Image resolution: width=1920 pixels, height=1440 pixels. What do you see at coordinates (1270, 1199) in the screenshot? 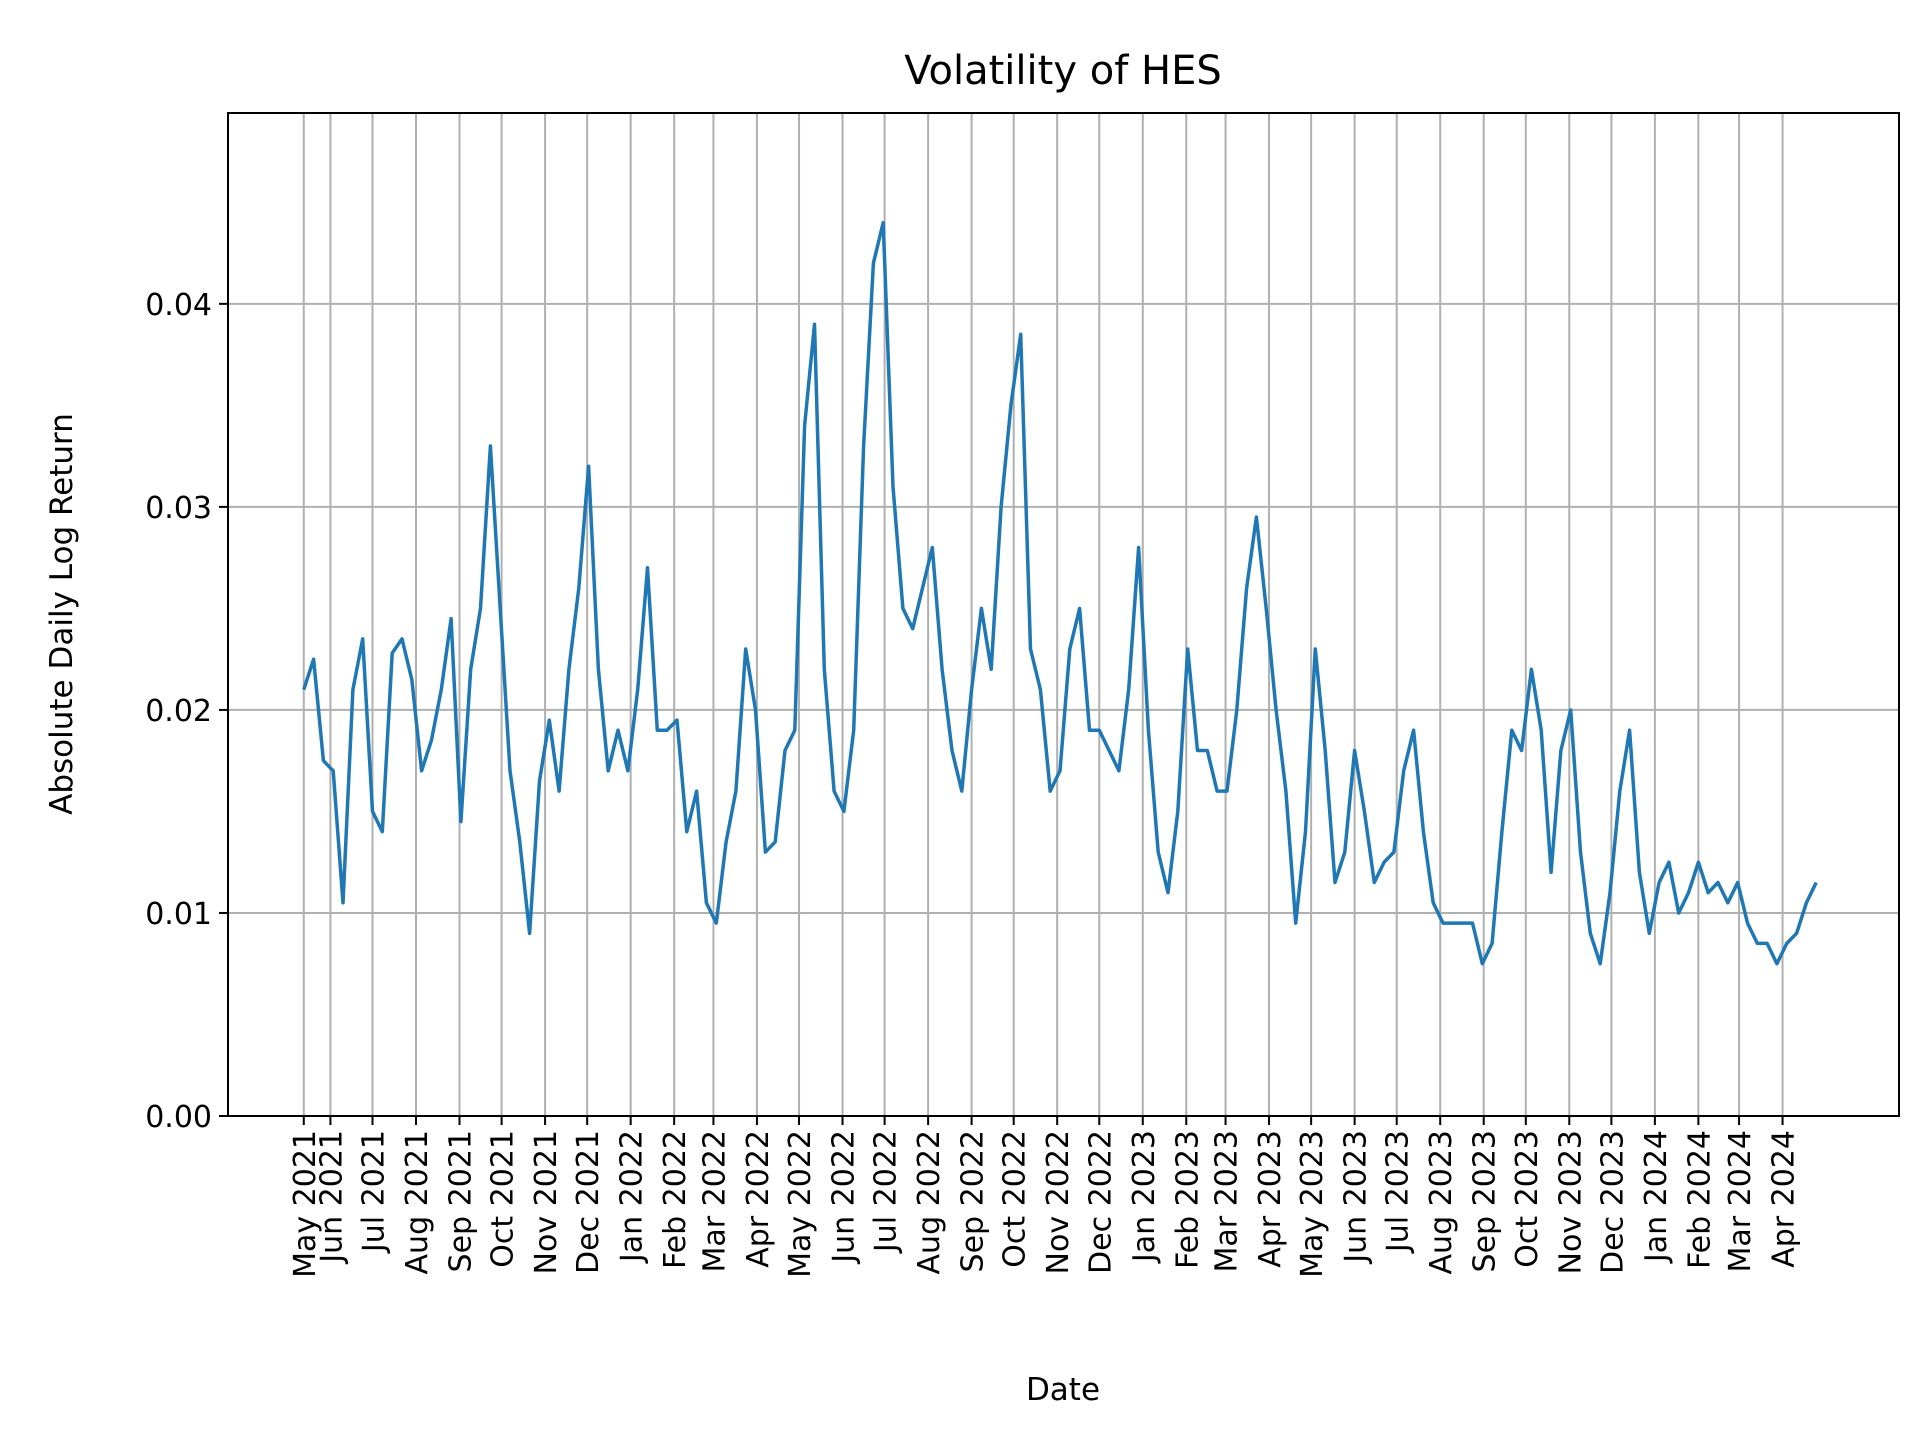
I see `x-tick-label: Apr 2023` at bounding box center [1270, 1199].